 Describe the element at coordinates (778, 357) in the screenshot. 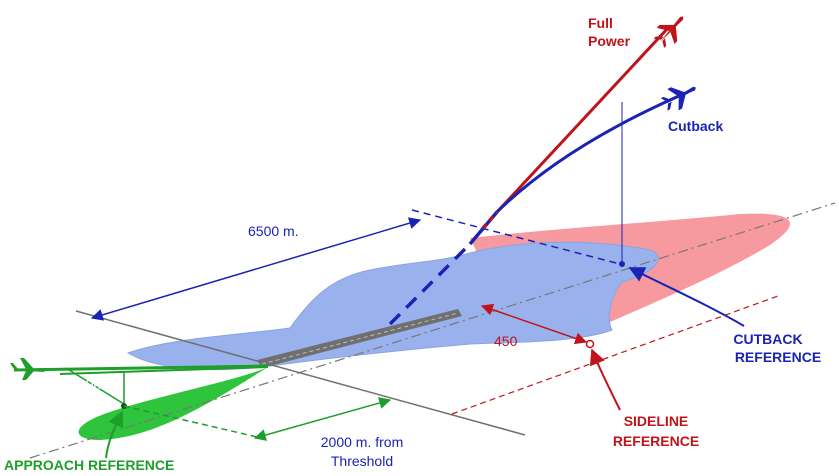

I see `cutback-reference-label-line2: REFERENCE` at that location.